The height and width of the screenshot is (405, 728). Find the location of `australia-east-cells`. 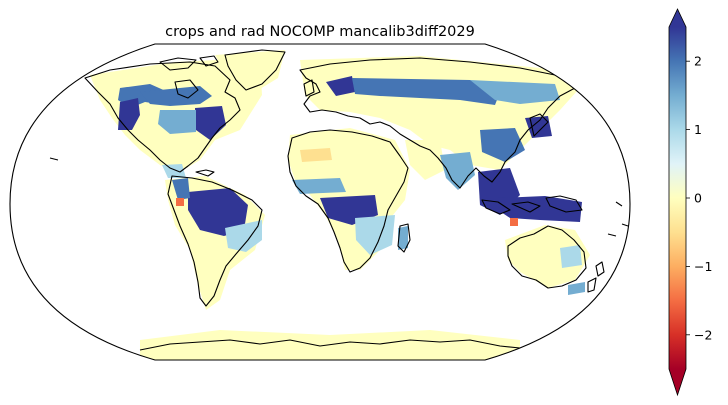

australia-east-cells is located at coordinates (571, 256).